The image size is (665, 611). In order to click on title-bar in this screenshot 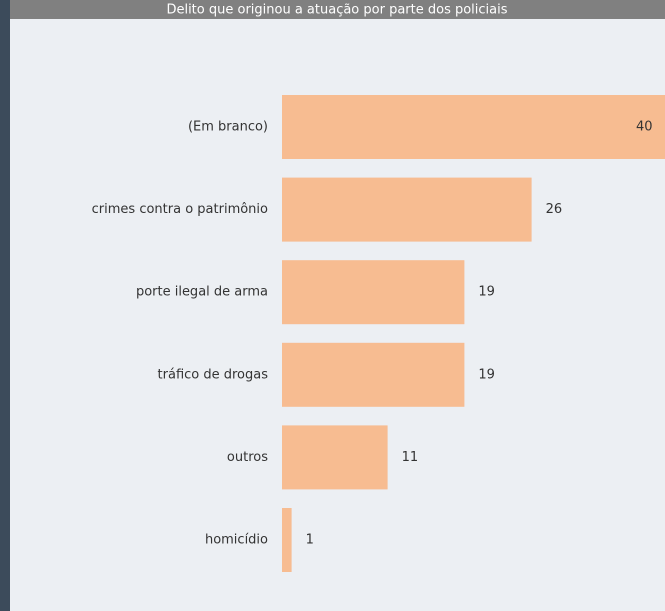, I will do `click(337, 9)`.